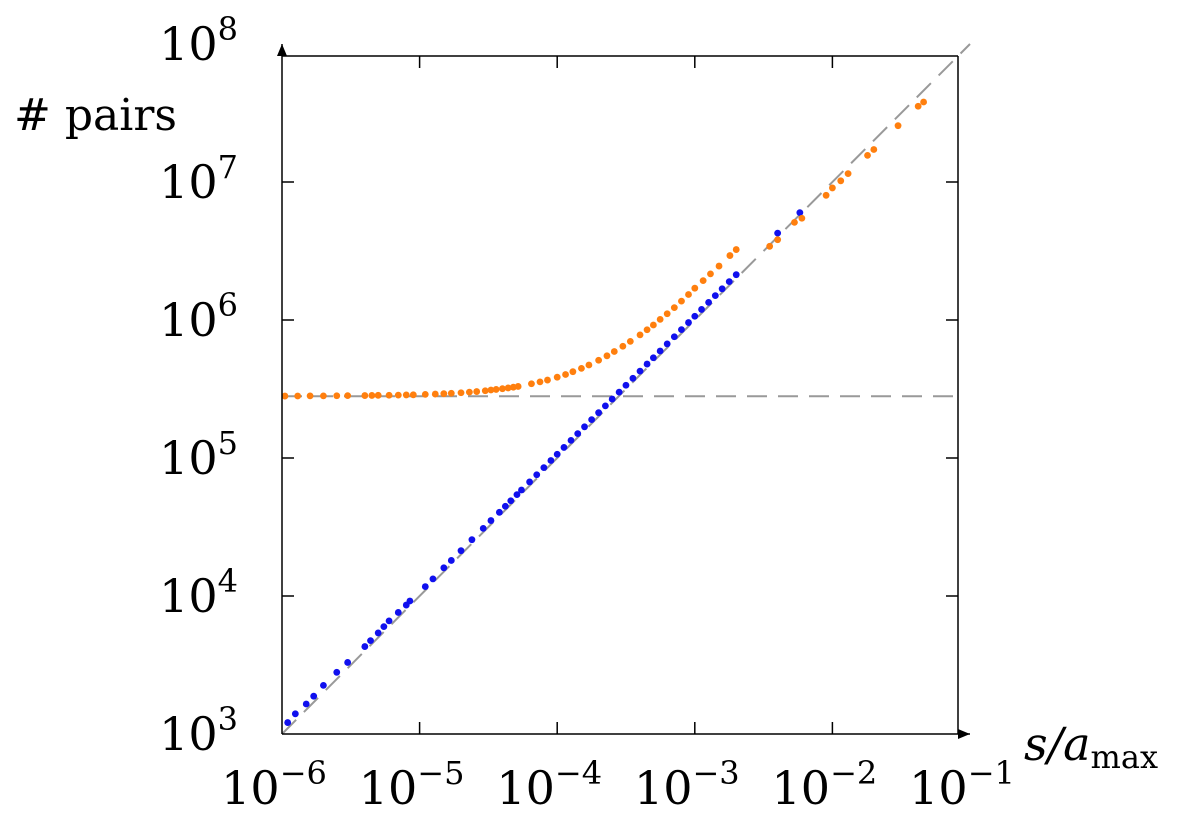  Describe the element at coordinates (687, 784) in the screenshot. I see `x-tick-label: 10⁻³` at that location.